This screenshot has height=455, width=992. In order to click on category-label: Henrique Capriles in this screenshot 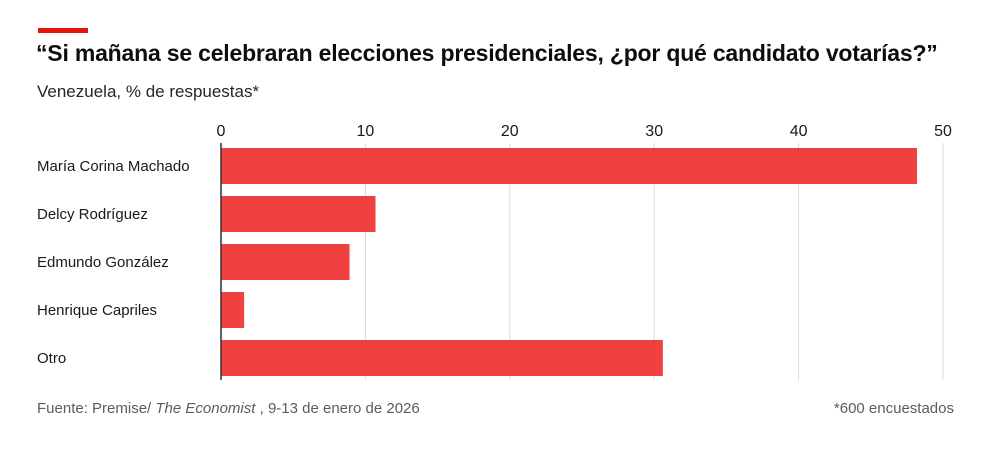, I will do `click(97, 310)`.